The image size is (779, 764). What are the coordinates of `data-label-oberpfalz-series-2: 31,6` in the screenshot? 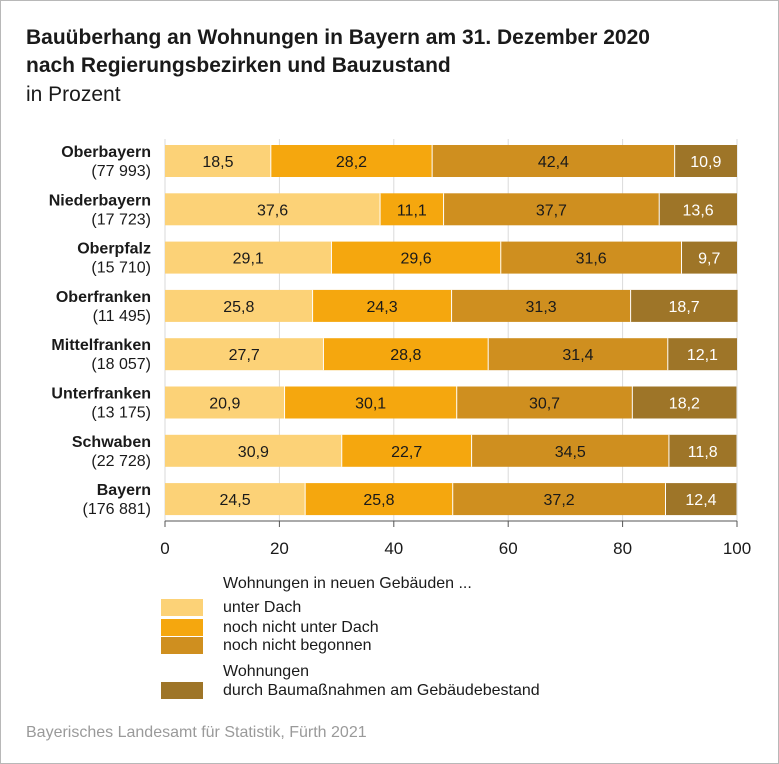 It's located at (591, 259).